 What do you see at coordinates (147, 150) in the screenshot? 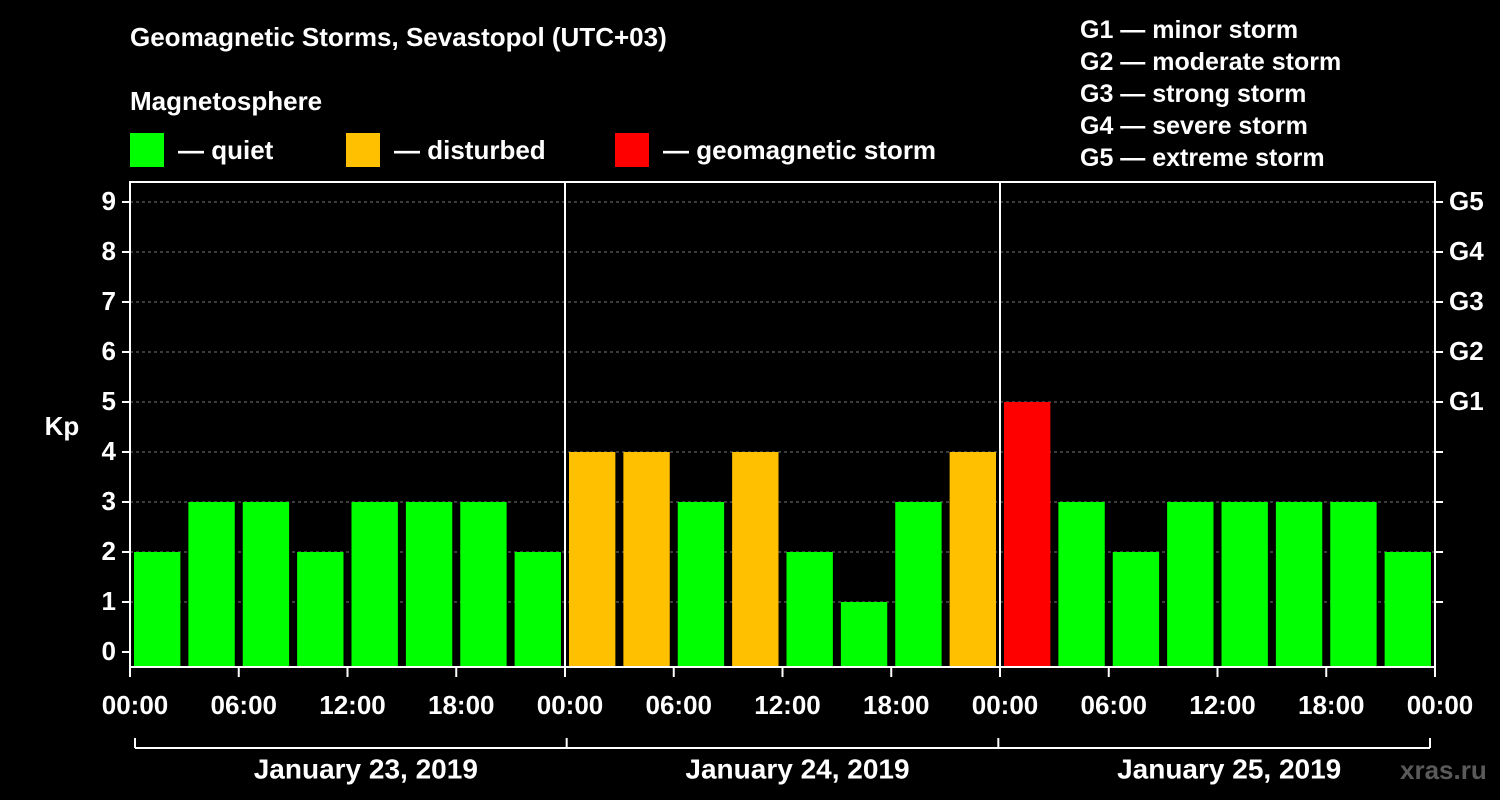
I see `legend-swatch-quiet` at bounding box center [147, 150].